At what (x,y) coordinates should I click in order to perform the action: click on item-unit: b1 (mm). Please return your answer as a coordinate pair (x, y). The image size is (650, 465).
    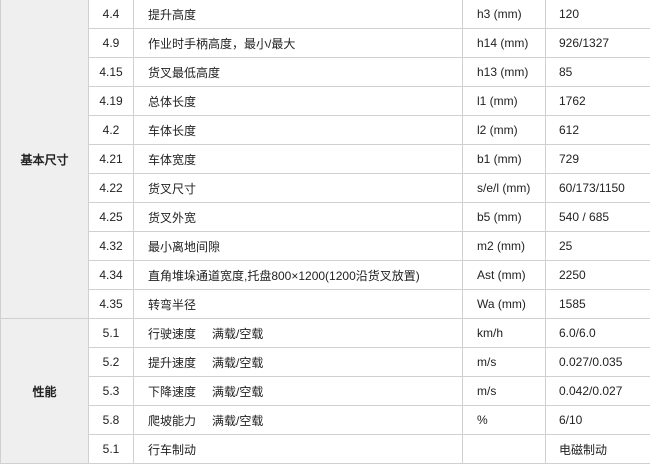
    Looking at the image, I should click on (504, 159).